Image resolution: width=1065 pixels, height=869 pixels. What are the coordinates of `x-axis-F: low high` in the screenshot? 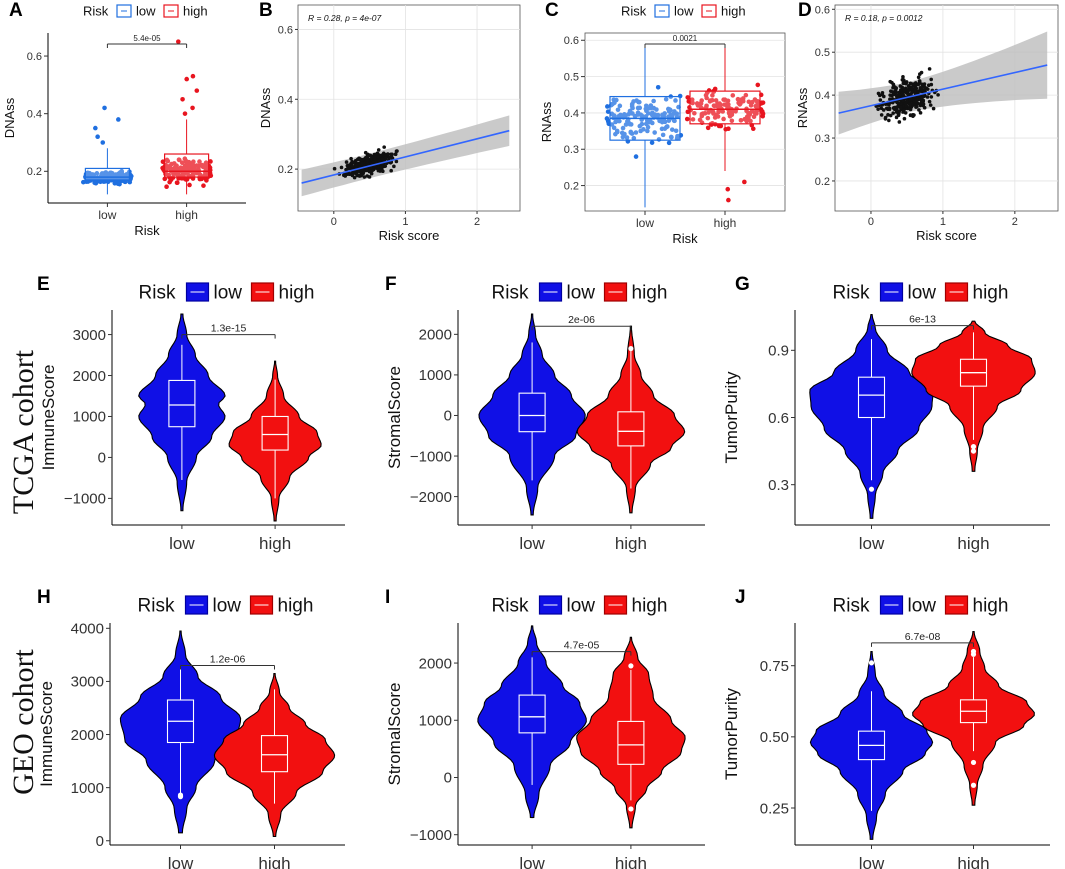 It's located at (581, 538).